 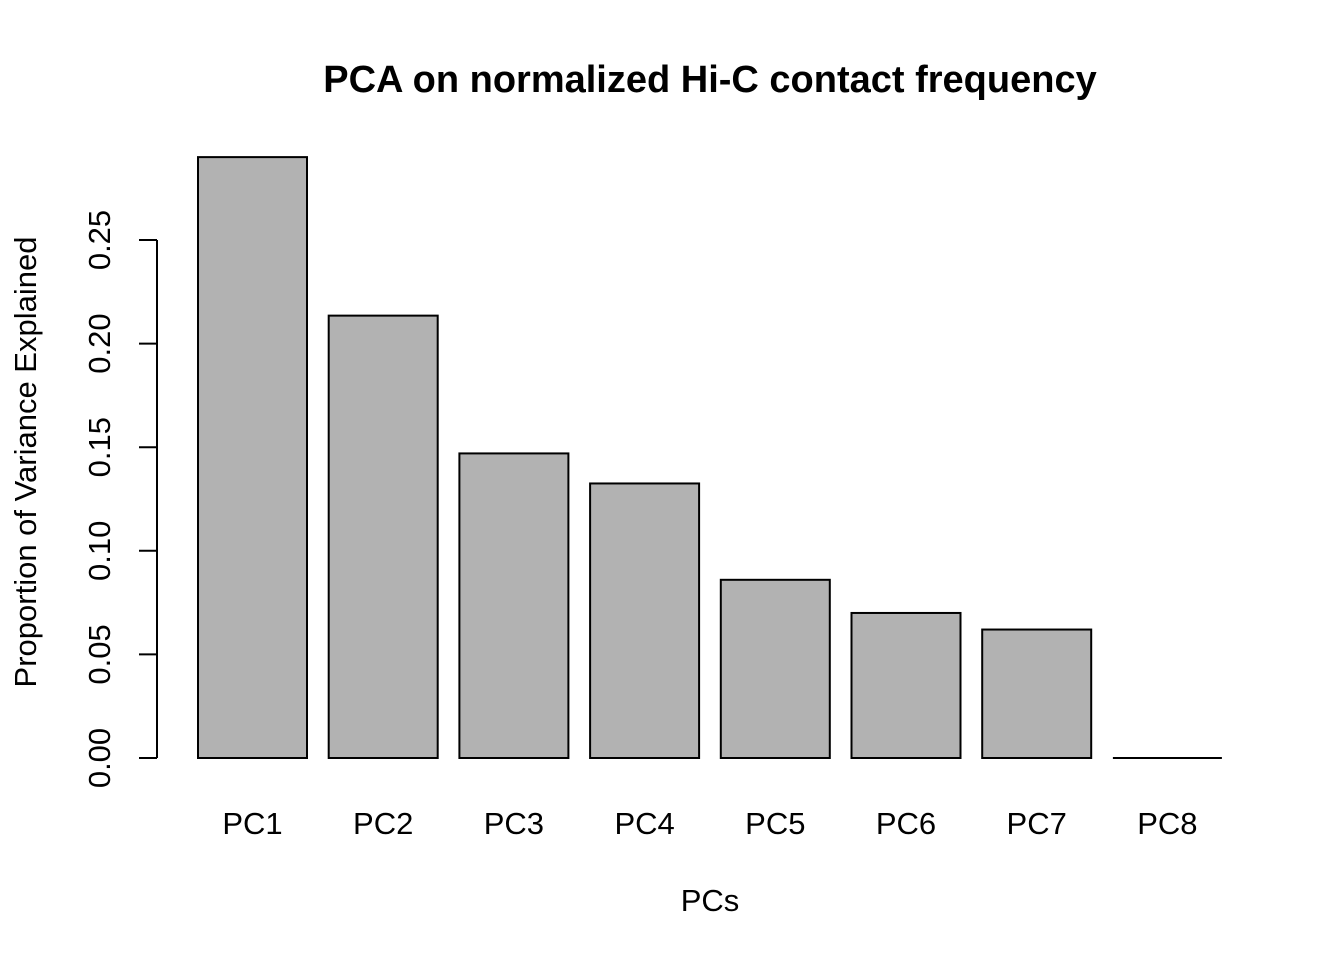 I want to click on bar-pc1, so click(x=252, y=457).